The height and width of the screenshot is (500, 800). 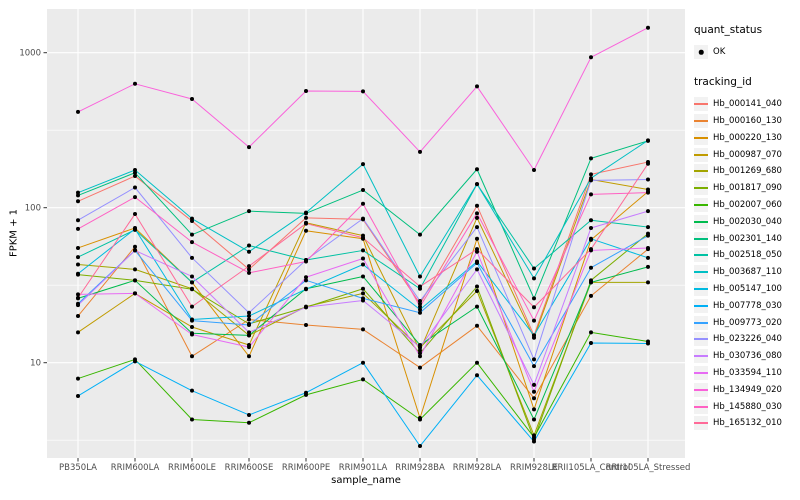 I want to click on x-tick-label: RRIM928LA, so click(x=477, y=468).